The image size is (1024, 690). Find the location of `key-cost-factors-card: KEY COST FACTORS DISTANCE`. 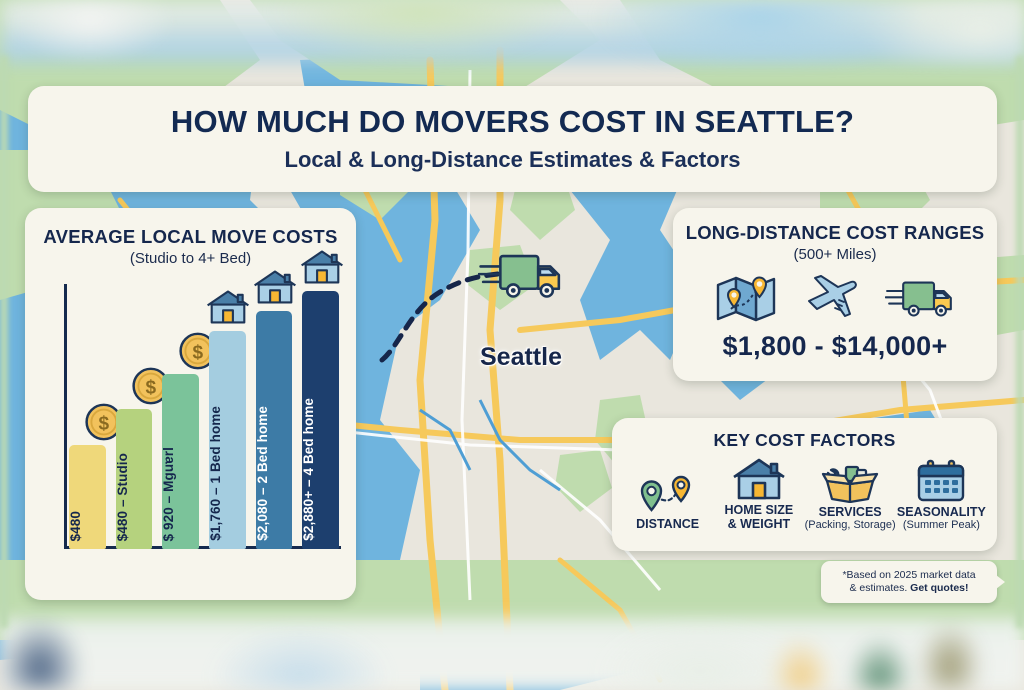

key-cost-factors-card: KEY COST FACTORS DISTANCE is located at coordinates (804, 484).